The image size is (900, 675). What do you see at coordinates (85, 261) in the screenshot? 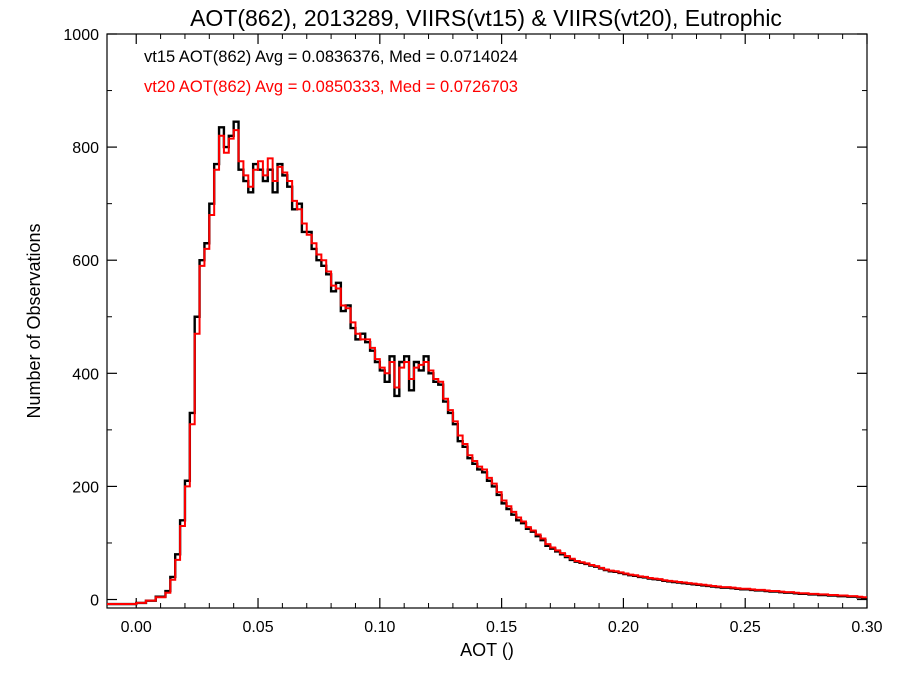
I see `y-tick-label: 600` at bounding box center [85, 261].